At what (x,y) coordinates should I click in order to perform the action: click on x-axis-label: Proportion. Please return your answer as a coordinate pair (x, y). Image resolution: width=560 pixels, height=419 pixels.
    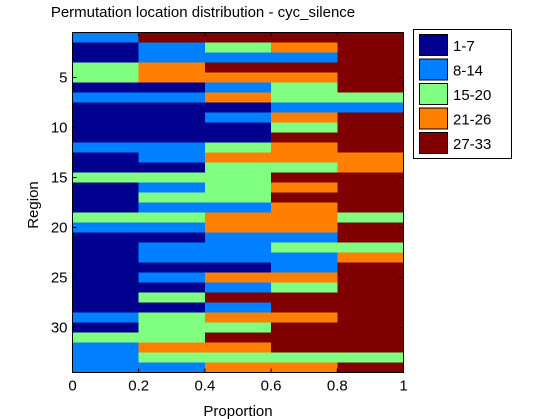
    Looking at the image, I should click on (237, 411).